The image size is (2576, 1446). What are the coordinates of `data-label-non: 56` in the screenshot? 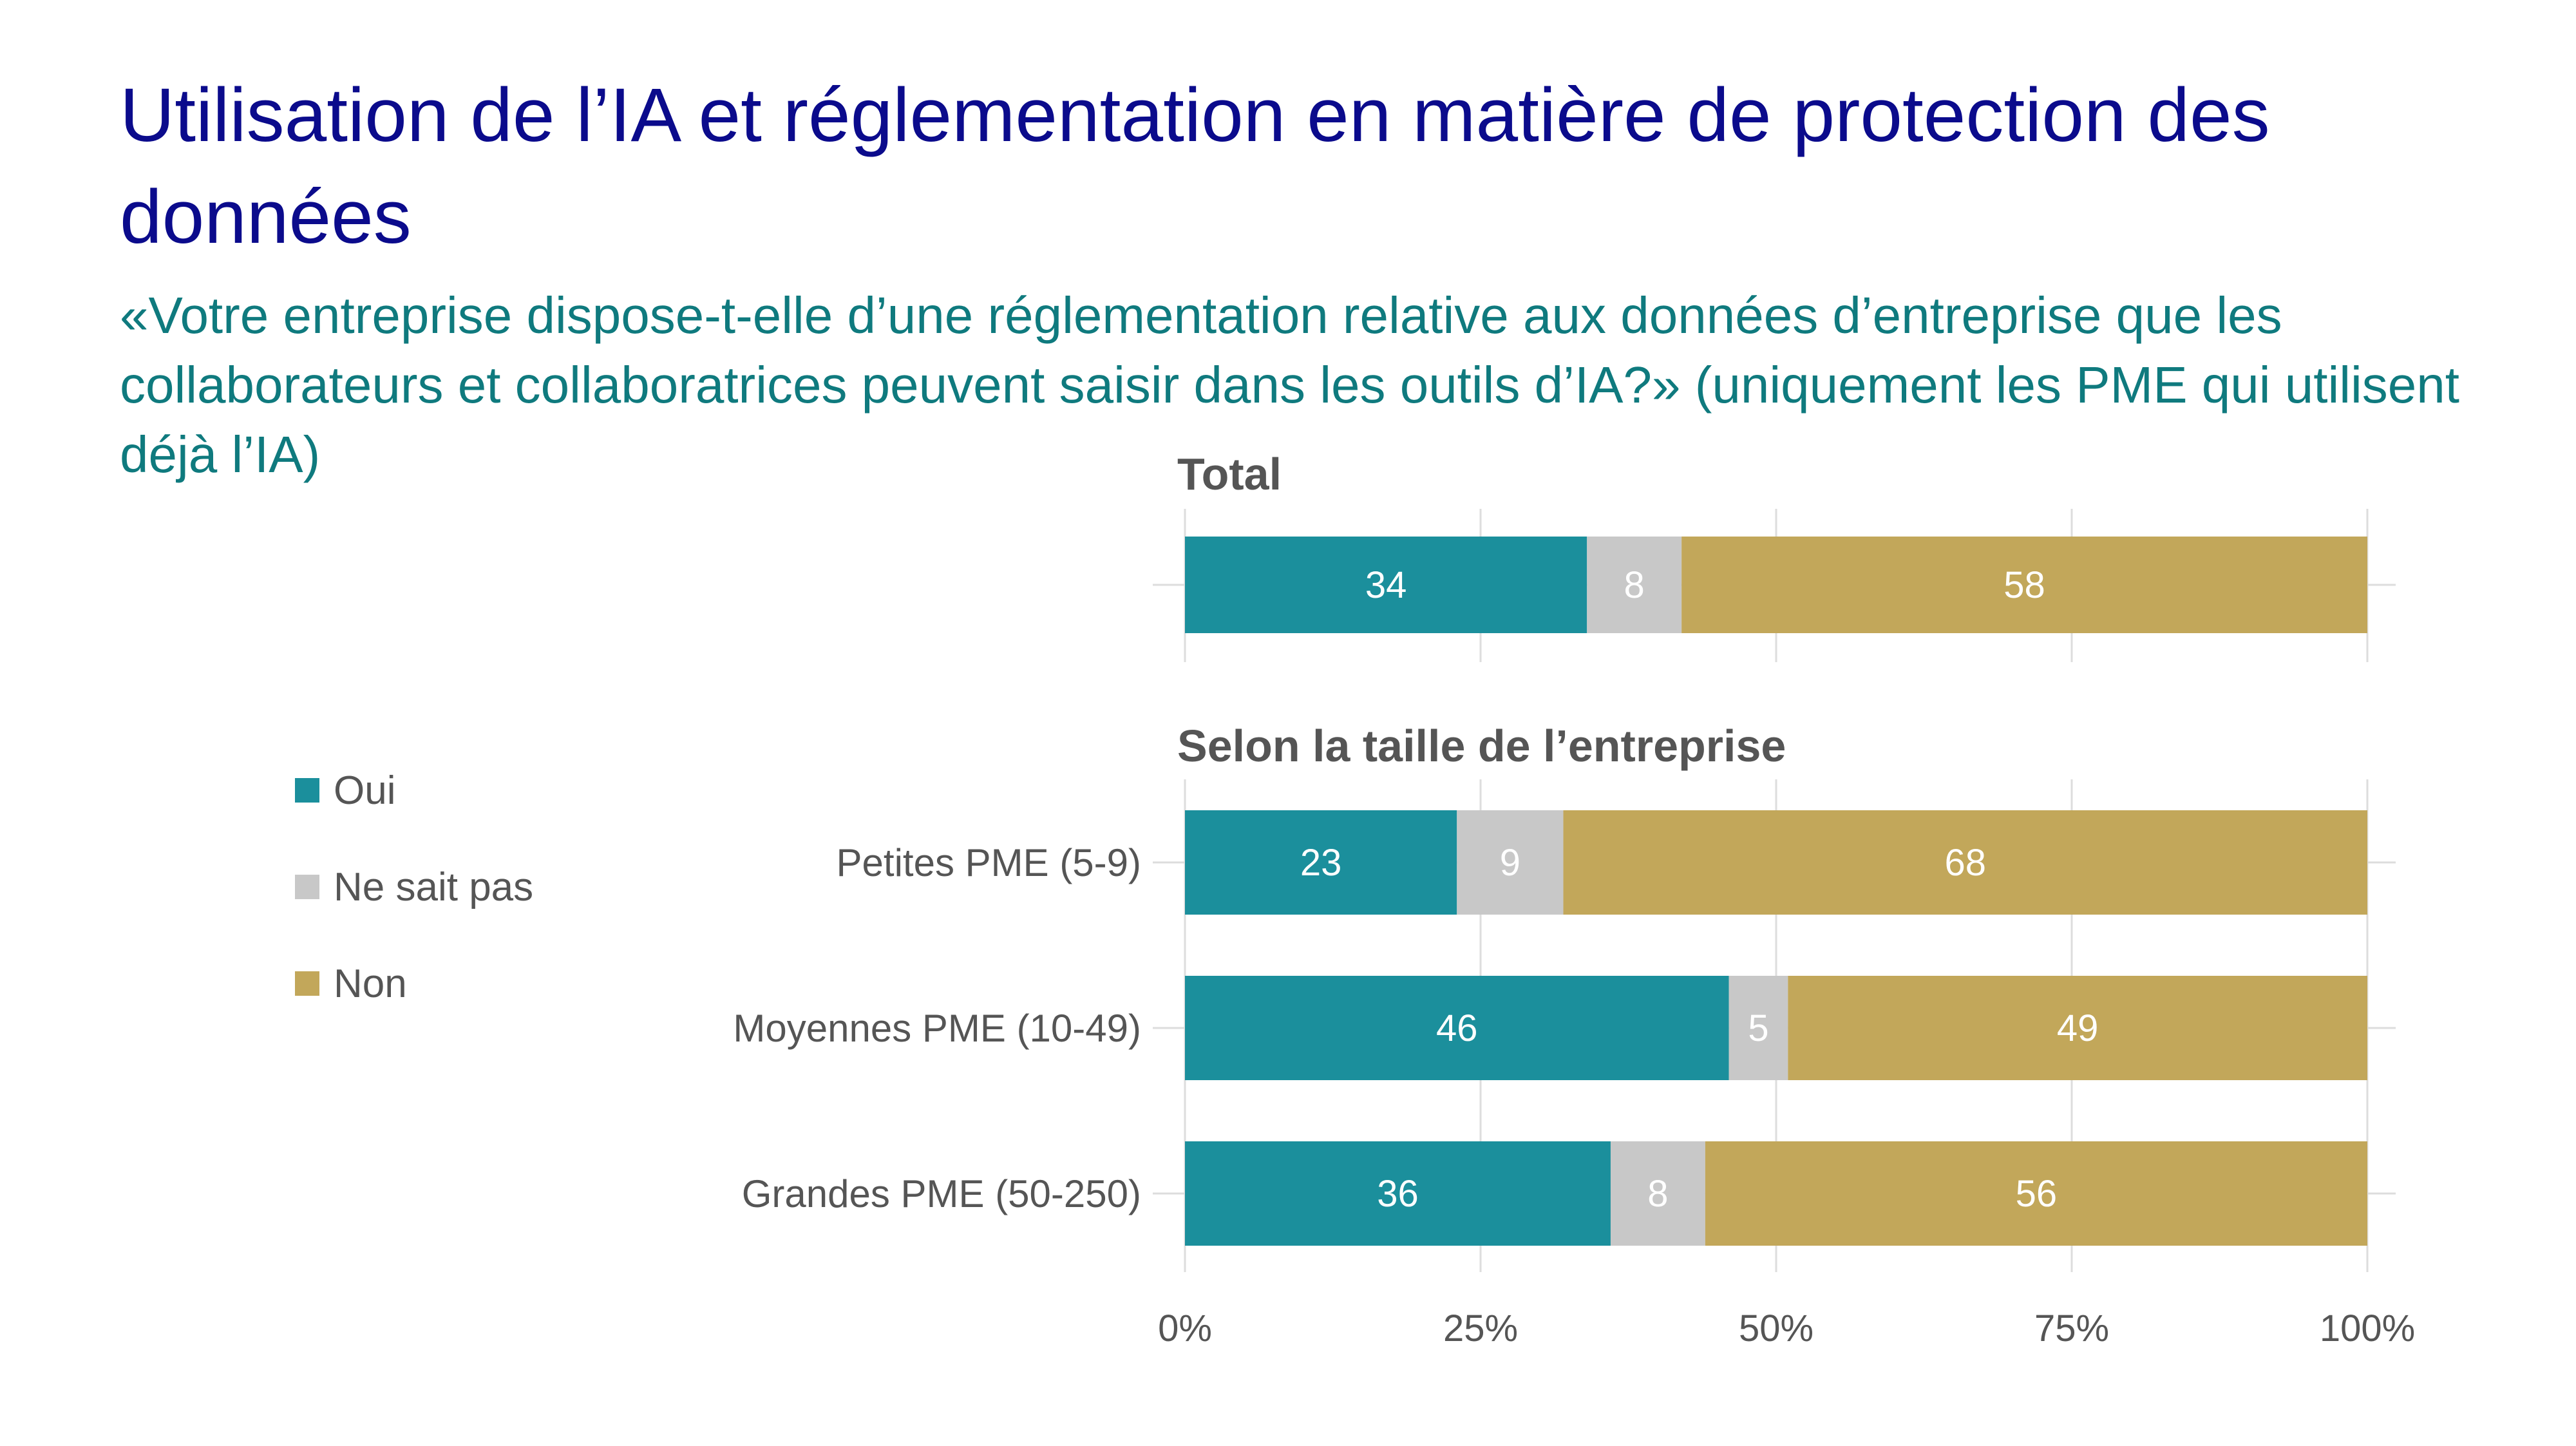 It's located at (2037, 1194).